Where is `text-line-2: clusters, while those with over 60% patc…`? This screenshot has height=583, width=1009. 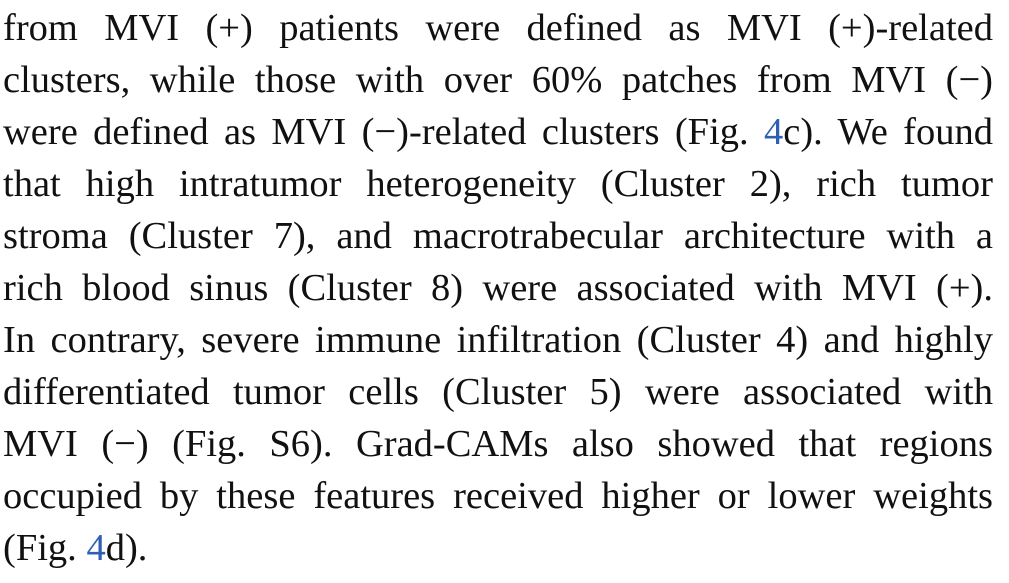
text-line-2: clusters, while those with over 60% patc… is located at coordinates (498, 80).